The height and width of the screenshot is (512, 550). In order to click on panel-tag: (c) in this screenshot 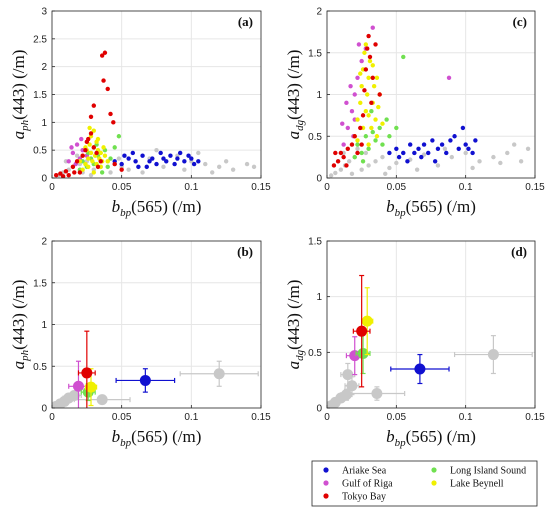, I will do `click(520, 21)`.